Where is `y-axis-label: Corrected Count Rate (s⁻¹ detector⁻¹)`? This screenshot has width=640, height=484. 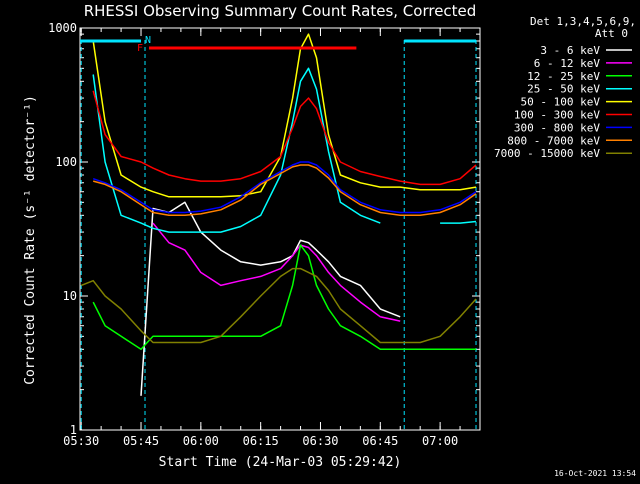
y-axis-label: Corrected Count Rate (s⁻¹ detector⁻¹) is located at coordinates (30, 240).